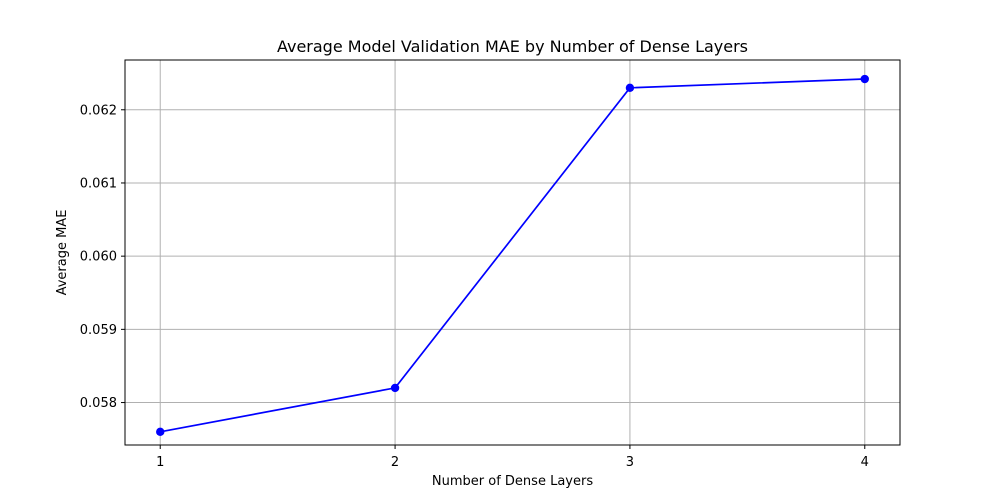 This screenshot has width=1000, height=500. What do you see at coordinates (160, 462) in the screenshot?
I see `x-tick-label: 1` at bounding box center [160, 462].